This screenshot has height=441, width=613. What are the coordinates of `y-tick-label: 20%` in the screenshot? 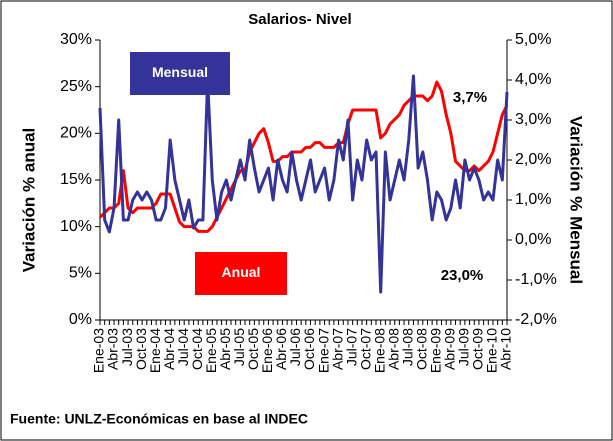 It's located at (76, 133).